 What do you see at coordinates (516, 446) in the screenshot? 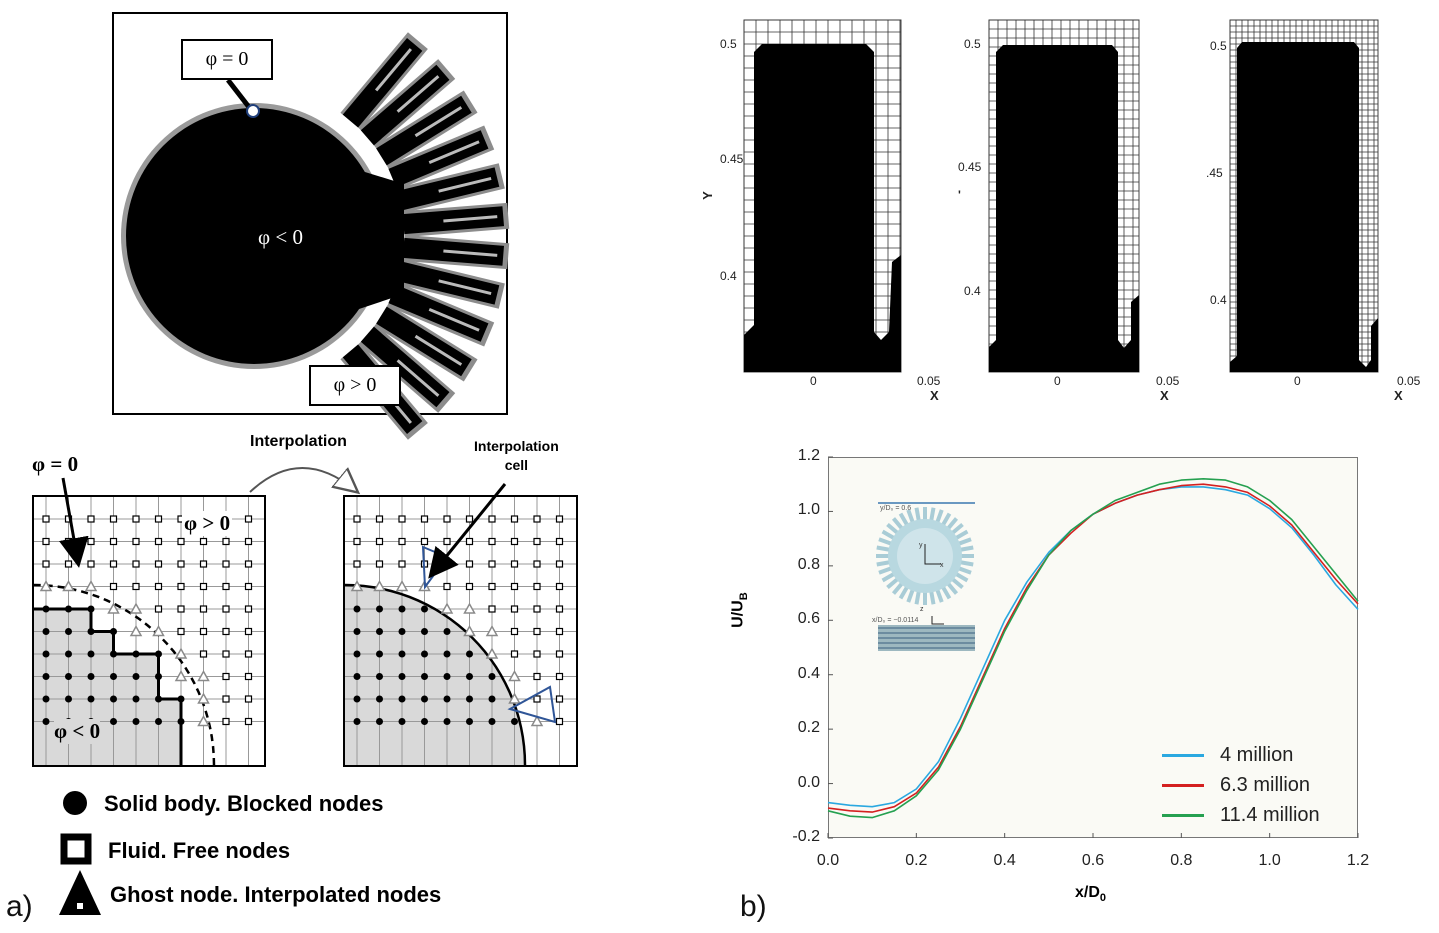
I see `interpolation-cell-label-line1: Interpolation` at bounding box center [516, 446].